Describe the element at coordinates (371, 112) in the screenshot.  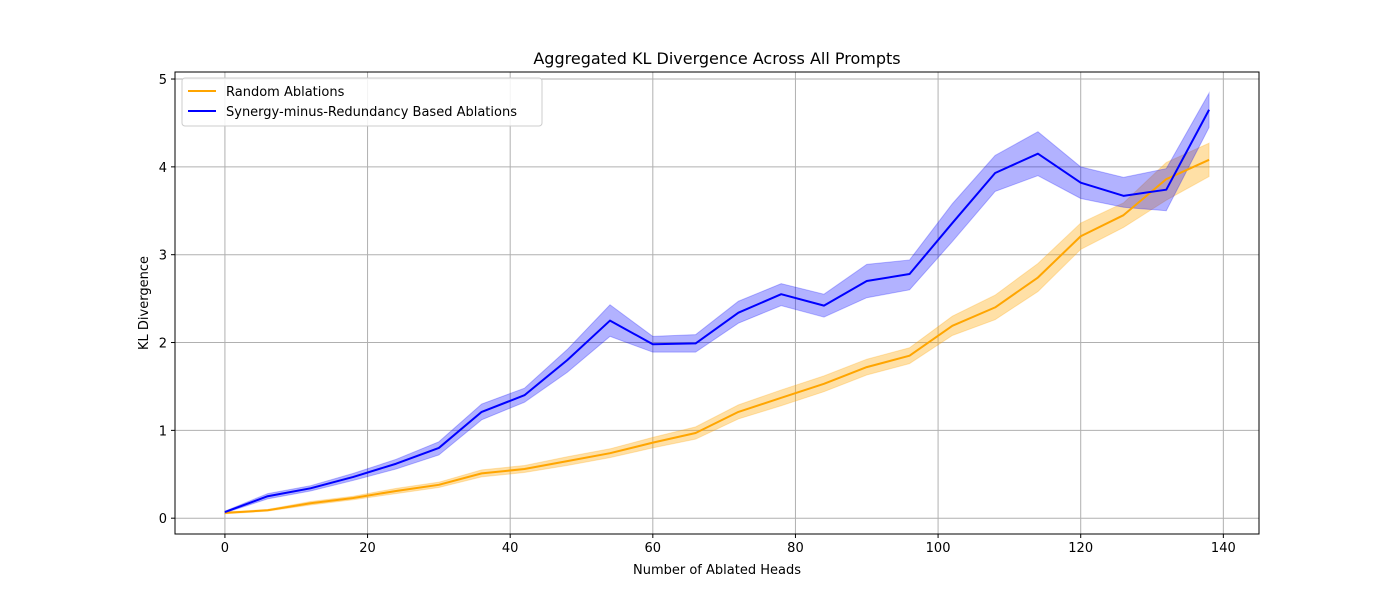
I see `legend-label-synergy: Synergy-minus-Redundancy Based Ablations` at that location.